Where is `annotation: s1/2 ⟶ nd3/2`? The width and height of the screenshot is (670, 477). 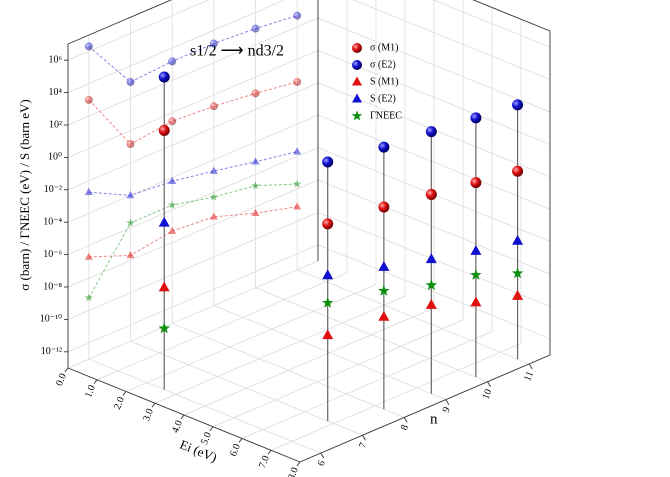
annotation: s1/2 ⟶ nd3/2 is located at coordinates (237, 51).